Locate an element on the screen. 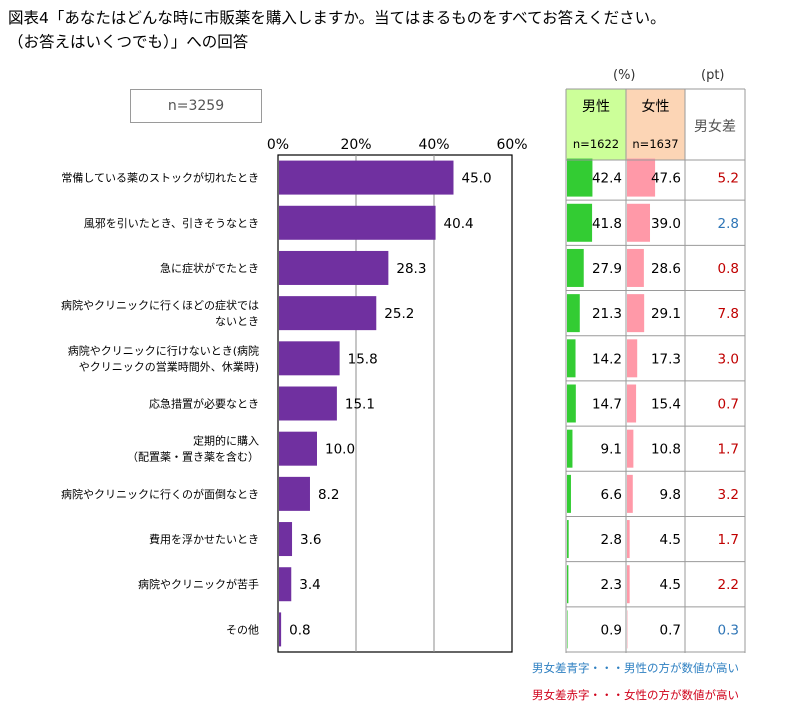 This screenshot has width=810, height=726. male-header-label: 男性 is located at coordinates (596, 107).